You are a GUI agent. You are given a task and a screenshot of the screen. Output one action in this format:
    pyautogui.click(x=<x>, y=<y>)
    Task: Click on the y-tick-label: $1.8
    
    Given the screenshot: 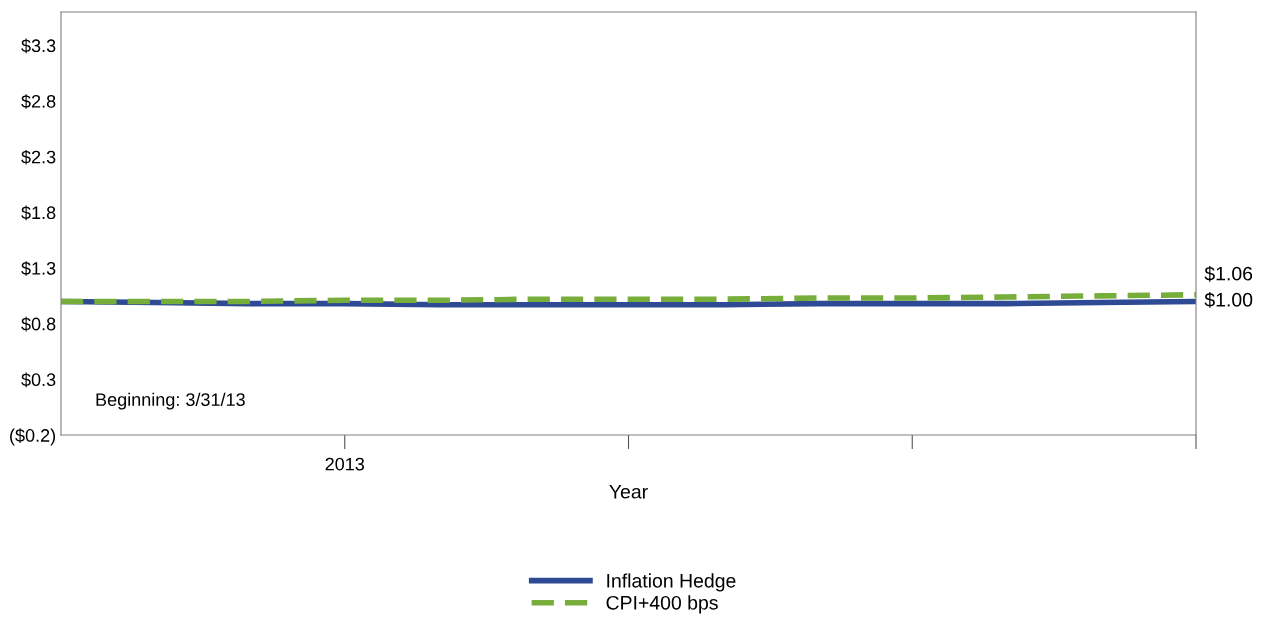 What is the action you would take?
    pyautogui.click(x=38, y=213)
    